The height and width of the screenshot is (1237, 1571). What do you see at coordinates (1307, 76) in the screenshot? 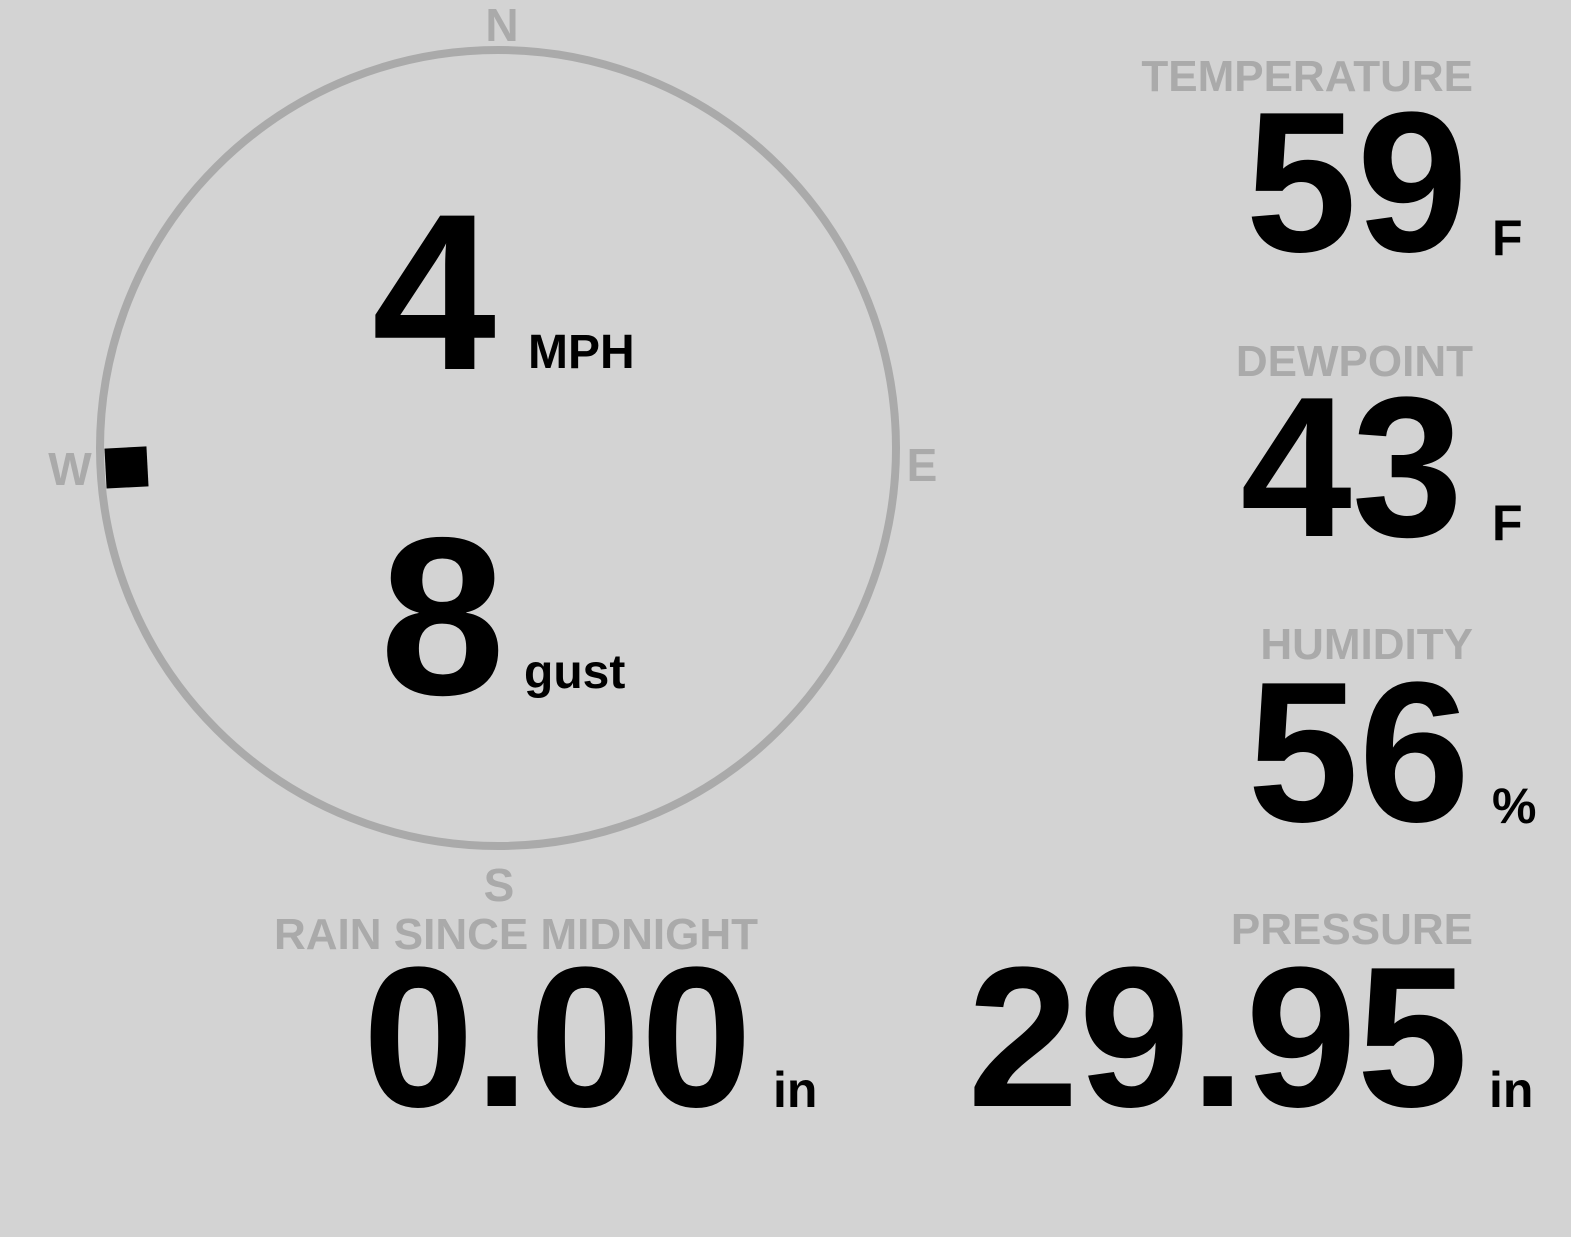
I see `temperature-label: TEMPERATURE` at bounding box center [1307, 76].